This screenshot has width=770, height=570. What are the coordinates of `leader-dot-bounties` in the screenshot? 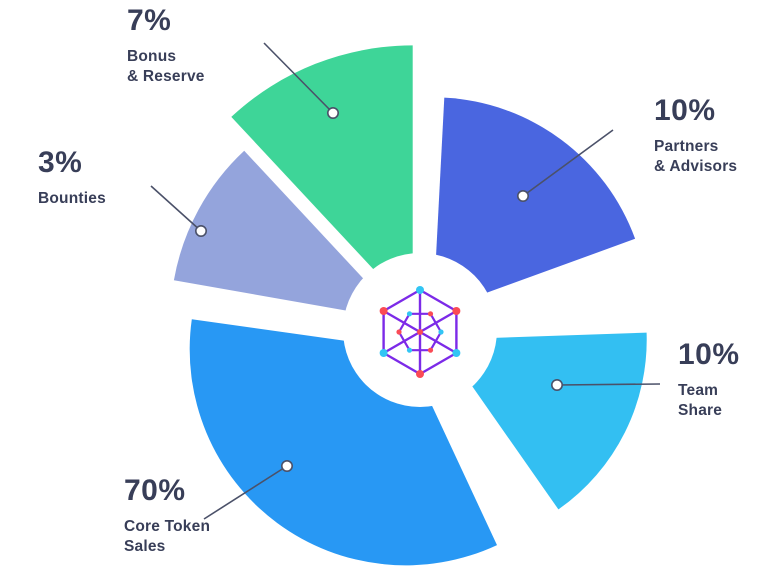 It's located at (201, 231).